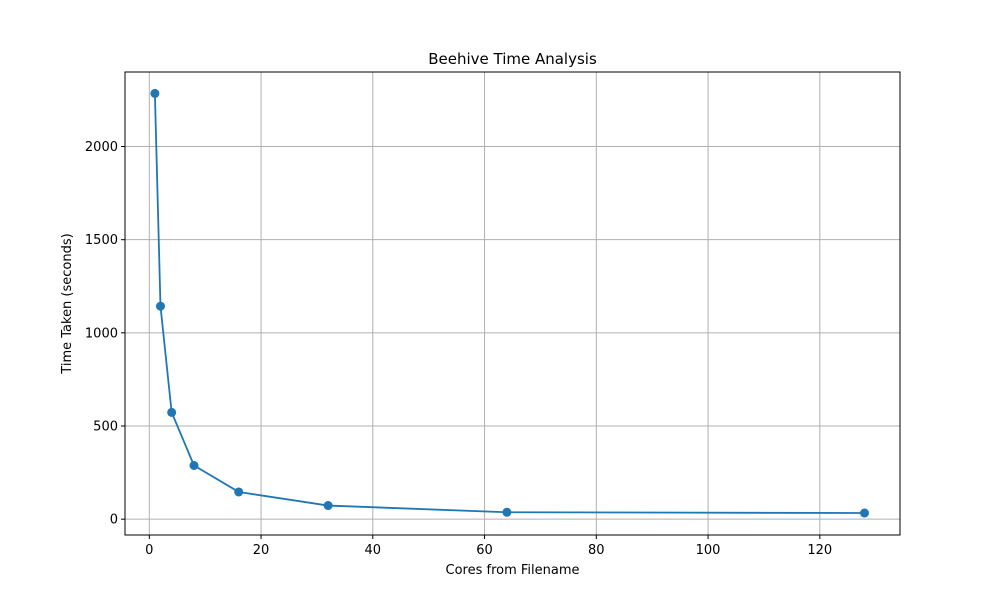  Describe the element at coordinates (101, 240) in the screenshot. I see `y-tick-label: 1500` at that location.